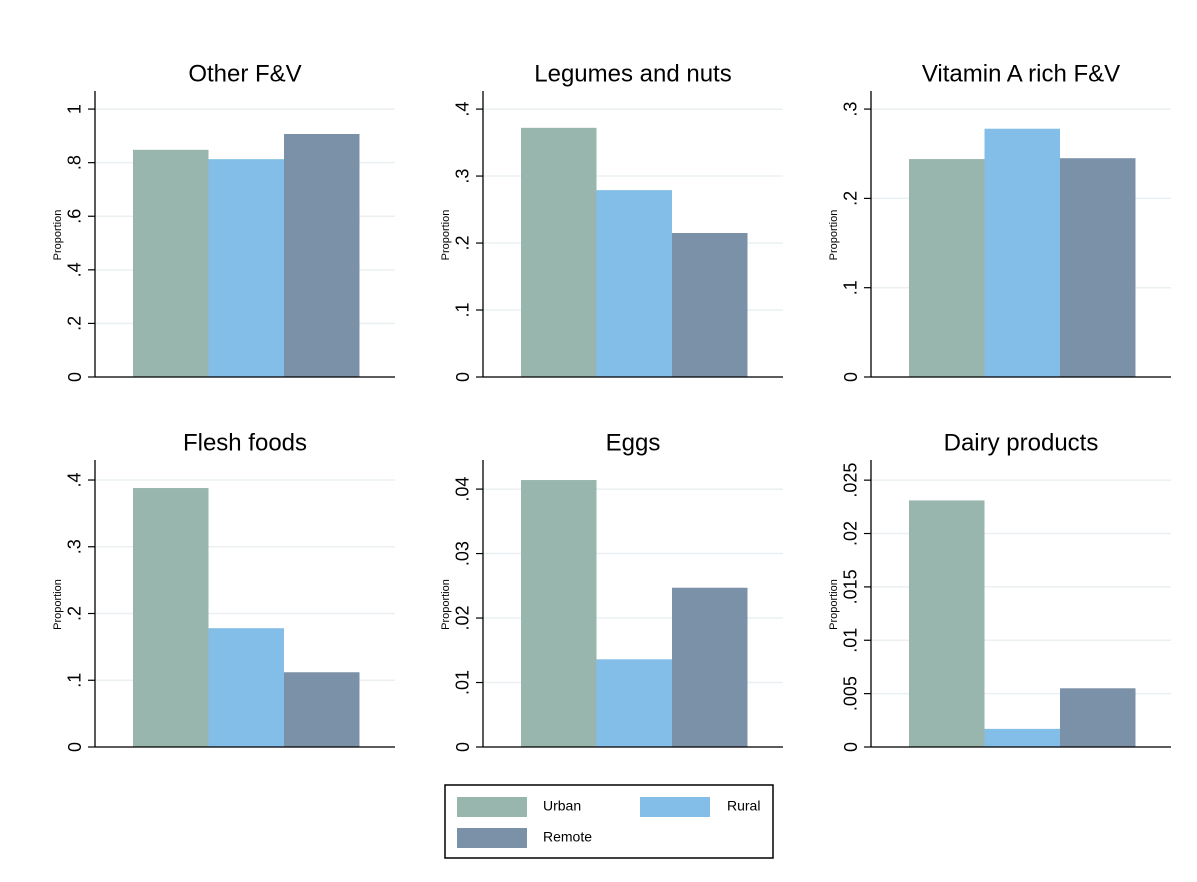 The width and height of the screenshot is (1197, 882). What do you see at coordinates (1021, 442) in the screenshot?
I see `chart-title: Dairy products` at bounding box center [1021, 442].